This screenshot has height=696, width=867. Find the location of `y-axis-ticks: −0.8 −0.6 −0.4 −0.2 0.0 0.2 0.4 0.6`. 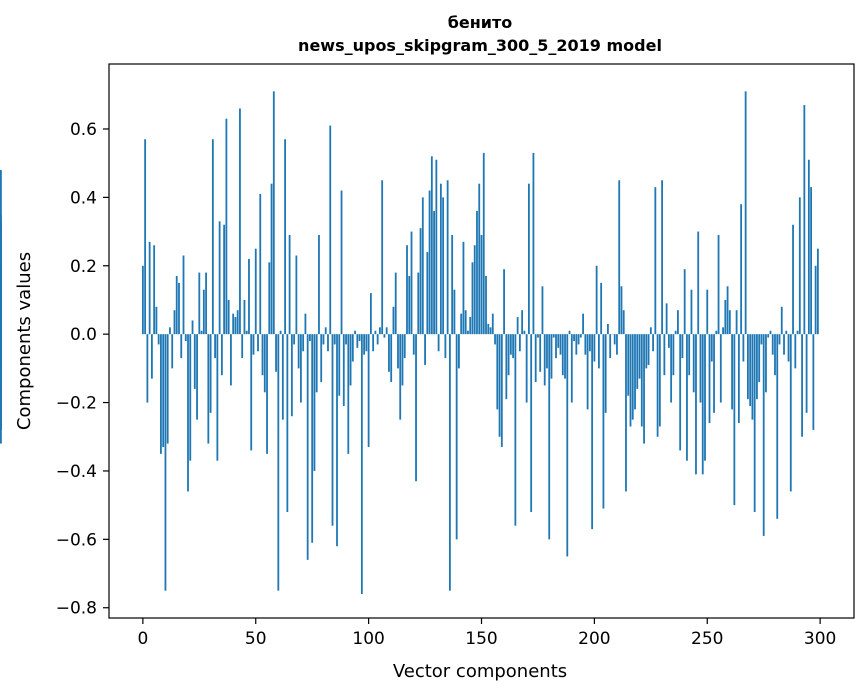

y-axis-ticks: −0.8 −0.6 −0.4 −0.2 0.0 0.2 0.4 0.6 is located at coordinates (82, 369).